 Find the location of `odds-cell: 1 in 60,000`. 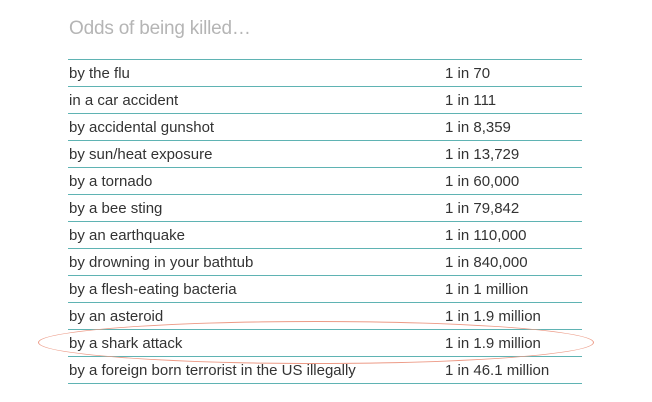

odds-cell: 1 in 60,000 is located at coordinates (482, 181).